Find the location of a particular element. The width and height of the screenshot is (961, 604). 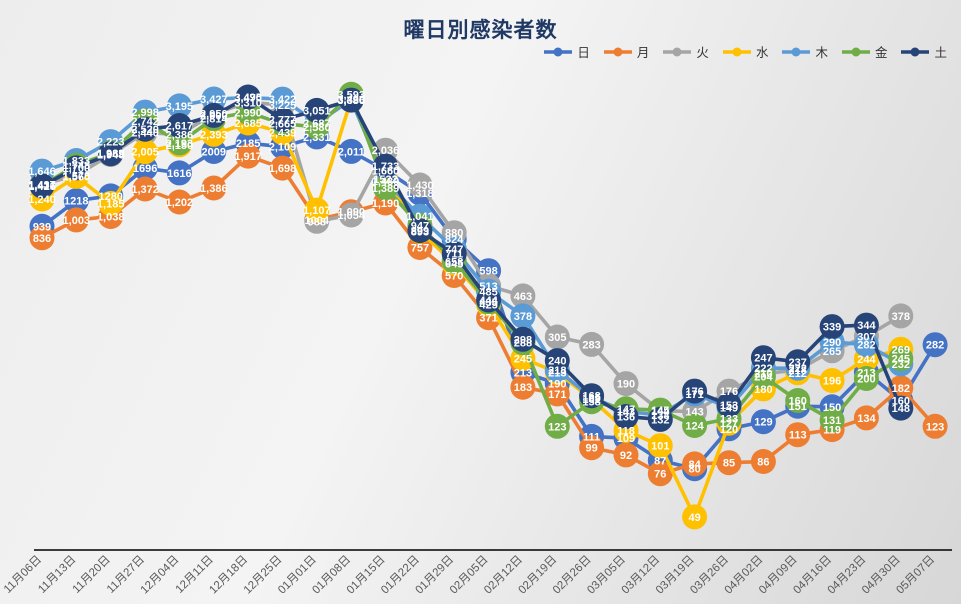

legend-item-金: 金 is located at coordinates (864, 51).